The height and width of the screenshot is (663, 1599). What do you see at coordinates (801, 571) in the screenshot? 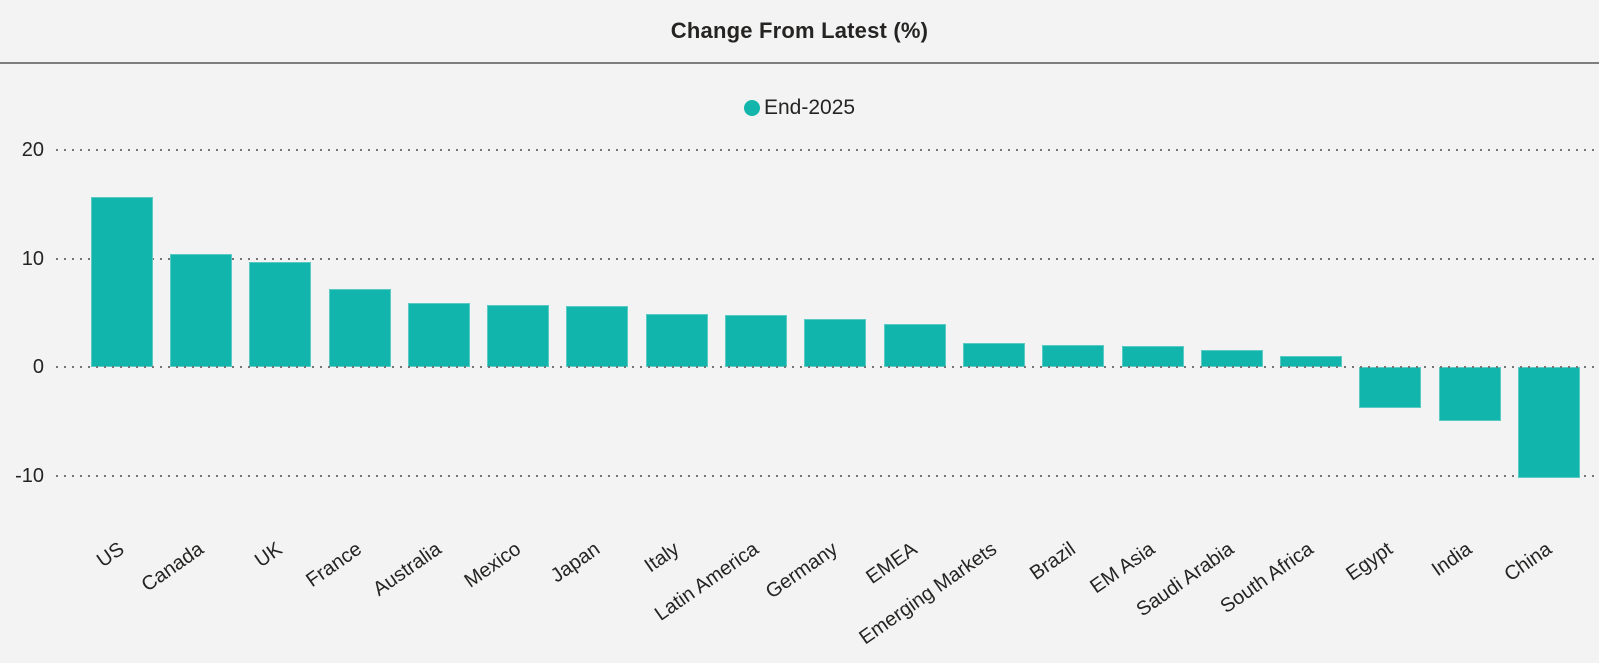
I see `x-axis-label-germany: Germany` at bounding box center [801, 571].